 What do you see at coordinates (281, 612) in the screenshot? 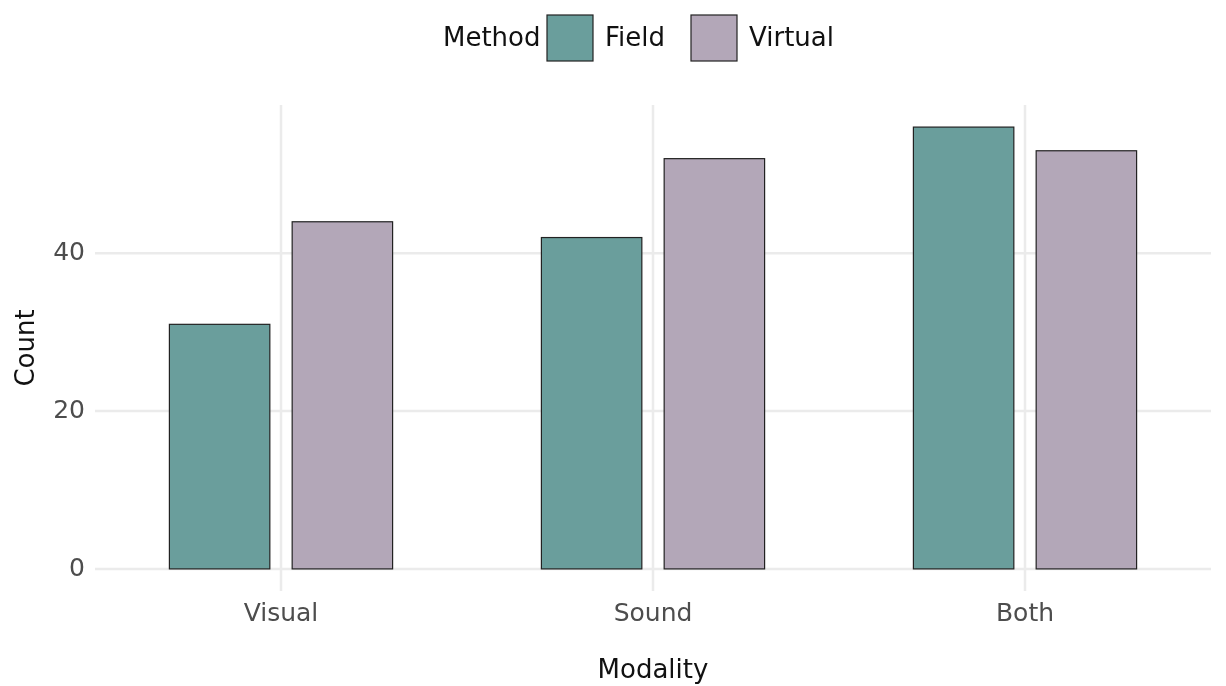
I see `x-tick-label: Visual` at bounding box center [281, 612].